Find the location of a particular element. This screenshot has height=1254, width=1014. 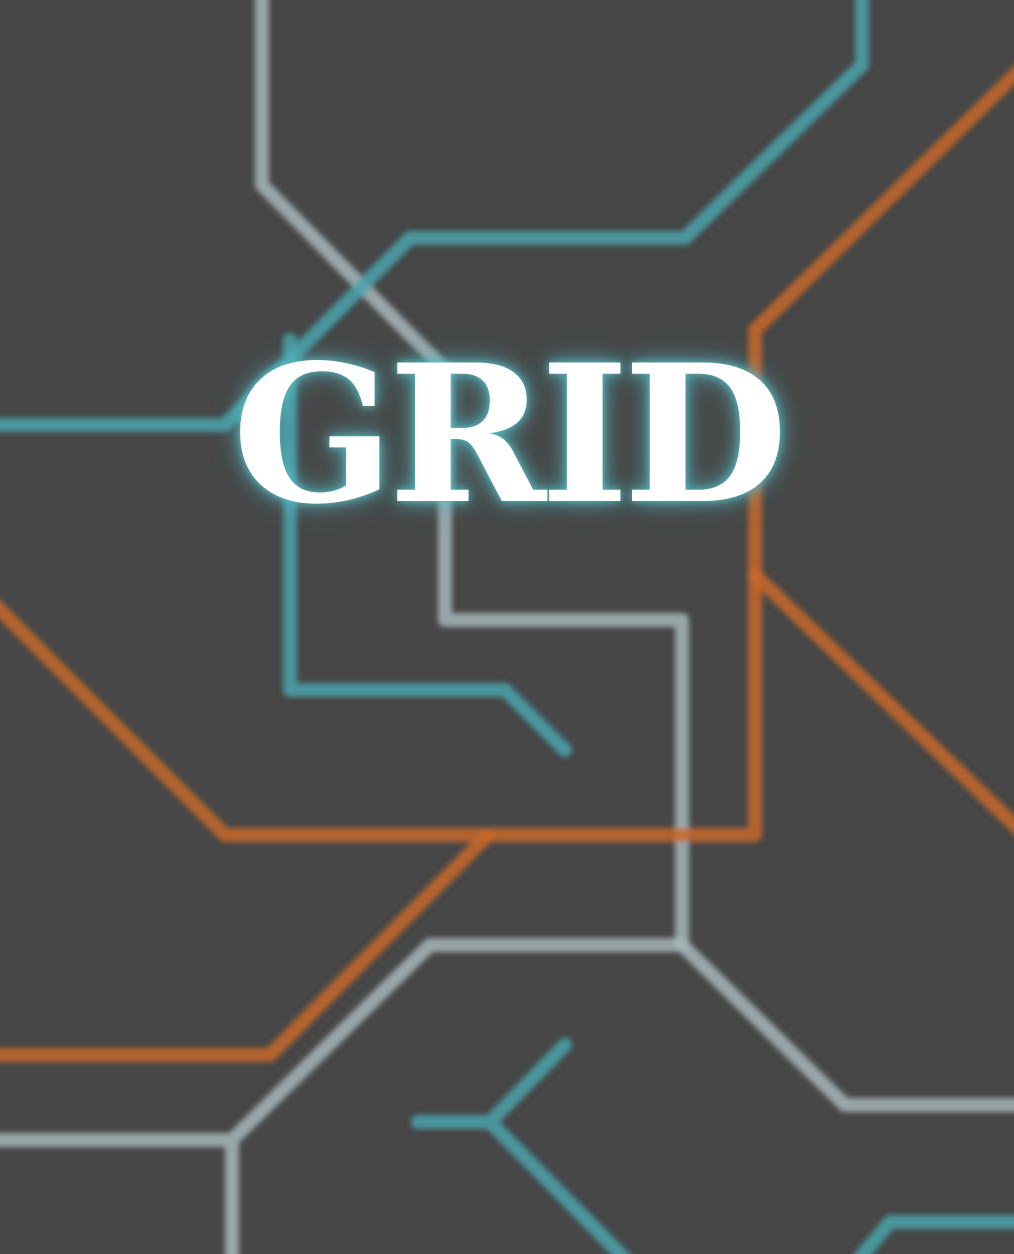

orange-line-right-diagonal is located at coordinates (881, 701).